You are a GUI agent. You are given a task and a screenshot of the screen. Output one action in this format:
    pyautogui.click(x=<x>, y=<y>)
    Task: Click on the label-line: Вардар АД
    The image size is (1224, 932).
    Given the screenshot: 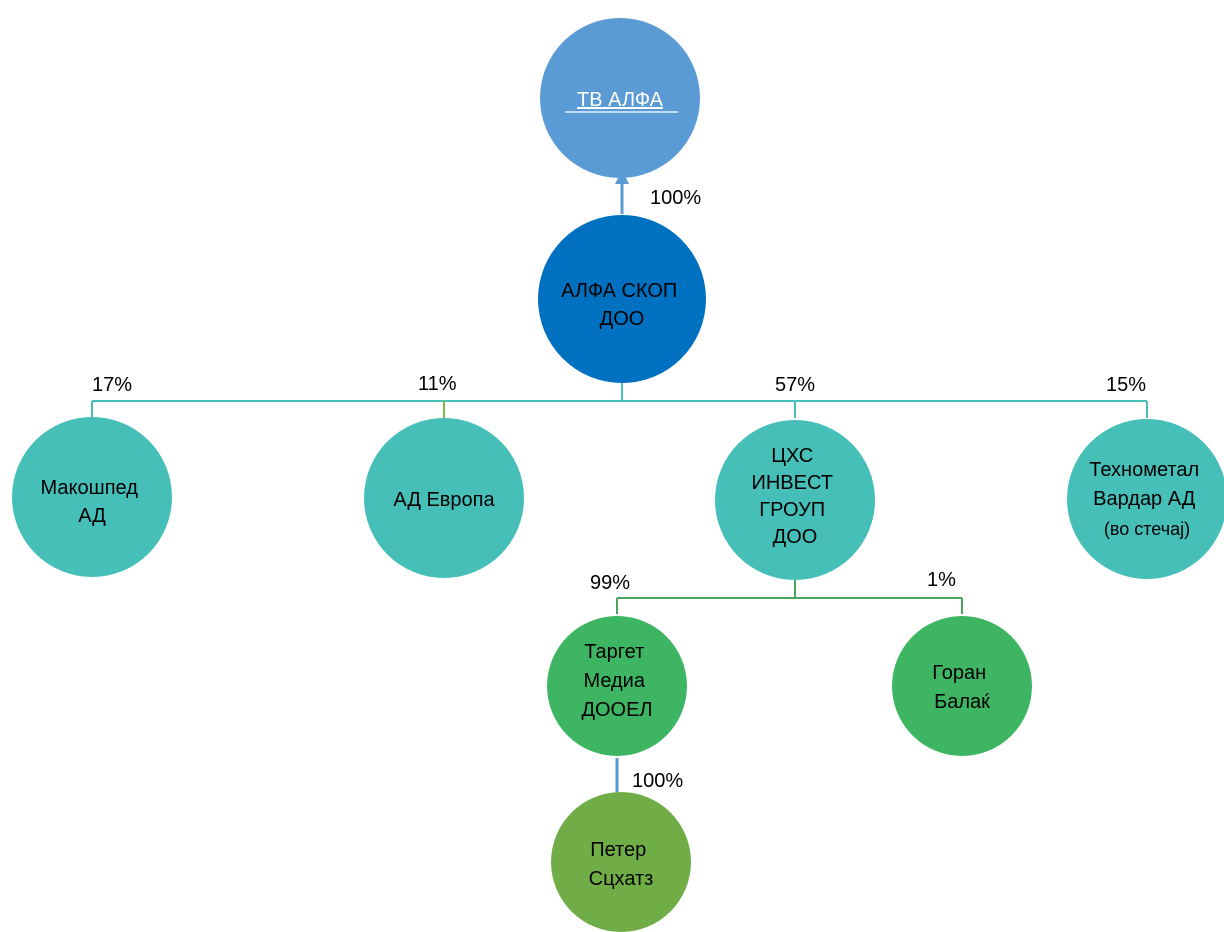 What is the action you would take?
    pyautogui.click(x=1144, y=499)
    